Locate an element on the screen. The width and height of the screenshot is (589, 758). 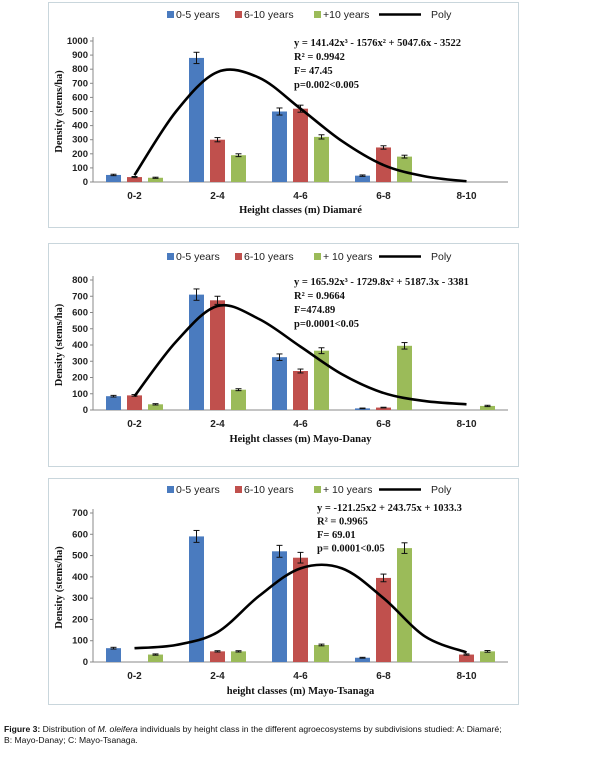
annotation: R² = 0.9664 is located at coordinates (320, 296).